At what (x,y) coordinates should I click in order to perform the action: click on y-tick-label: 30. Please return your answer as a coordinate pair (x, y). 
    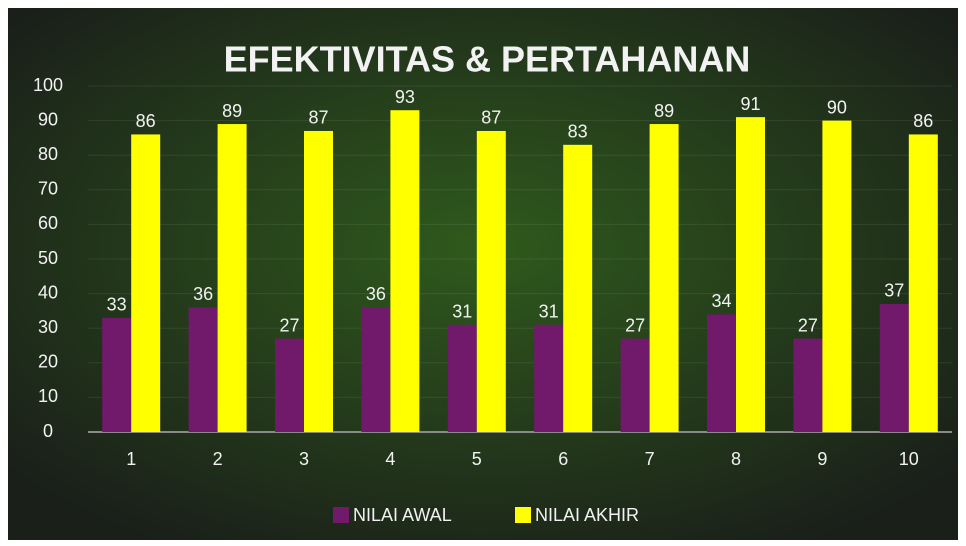
    Looking at the image, I should click on (48, 327).